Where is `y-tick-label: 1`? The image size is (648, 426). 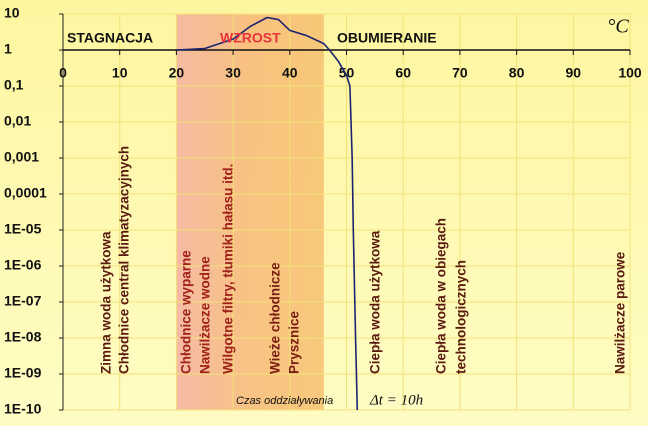
y-tick-label: 1 is located at coordinates (8, 49).